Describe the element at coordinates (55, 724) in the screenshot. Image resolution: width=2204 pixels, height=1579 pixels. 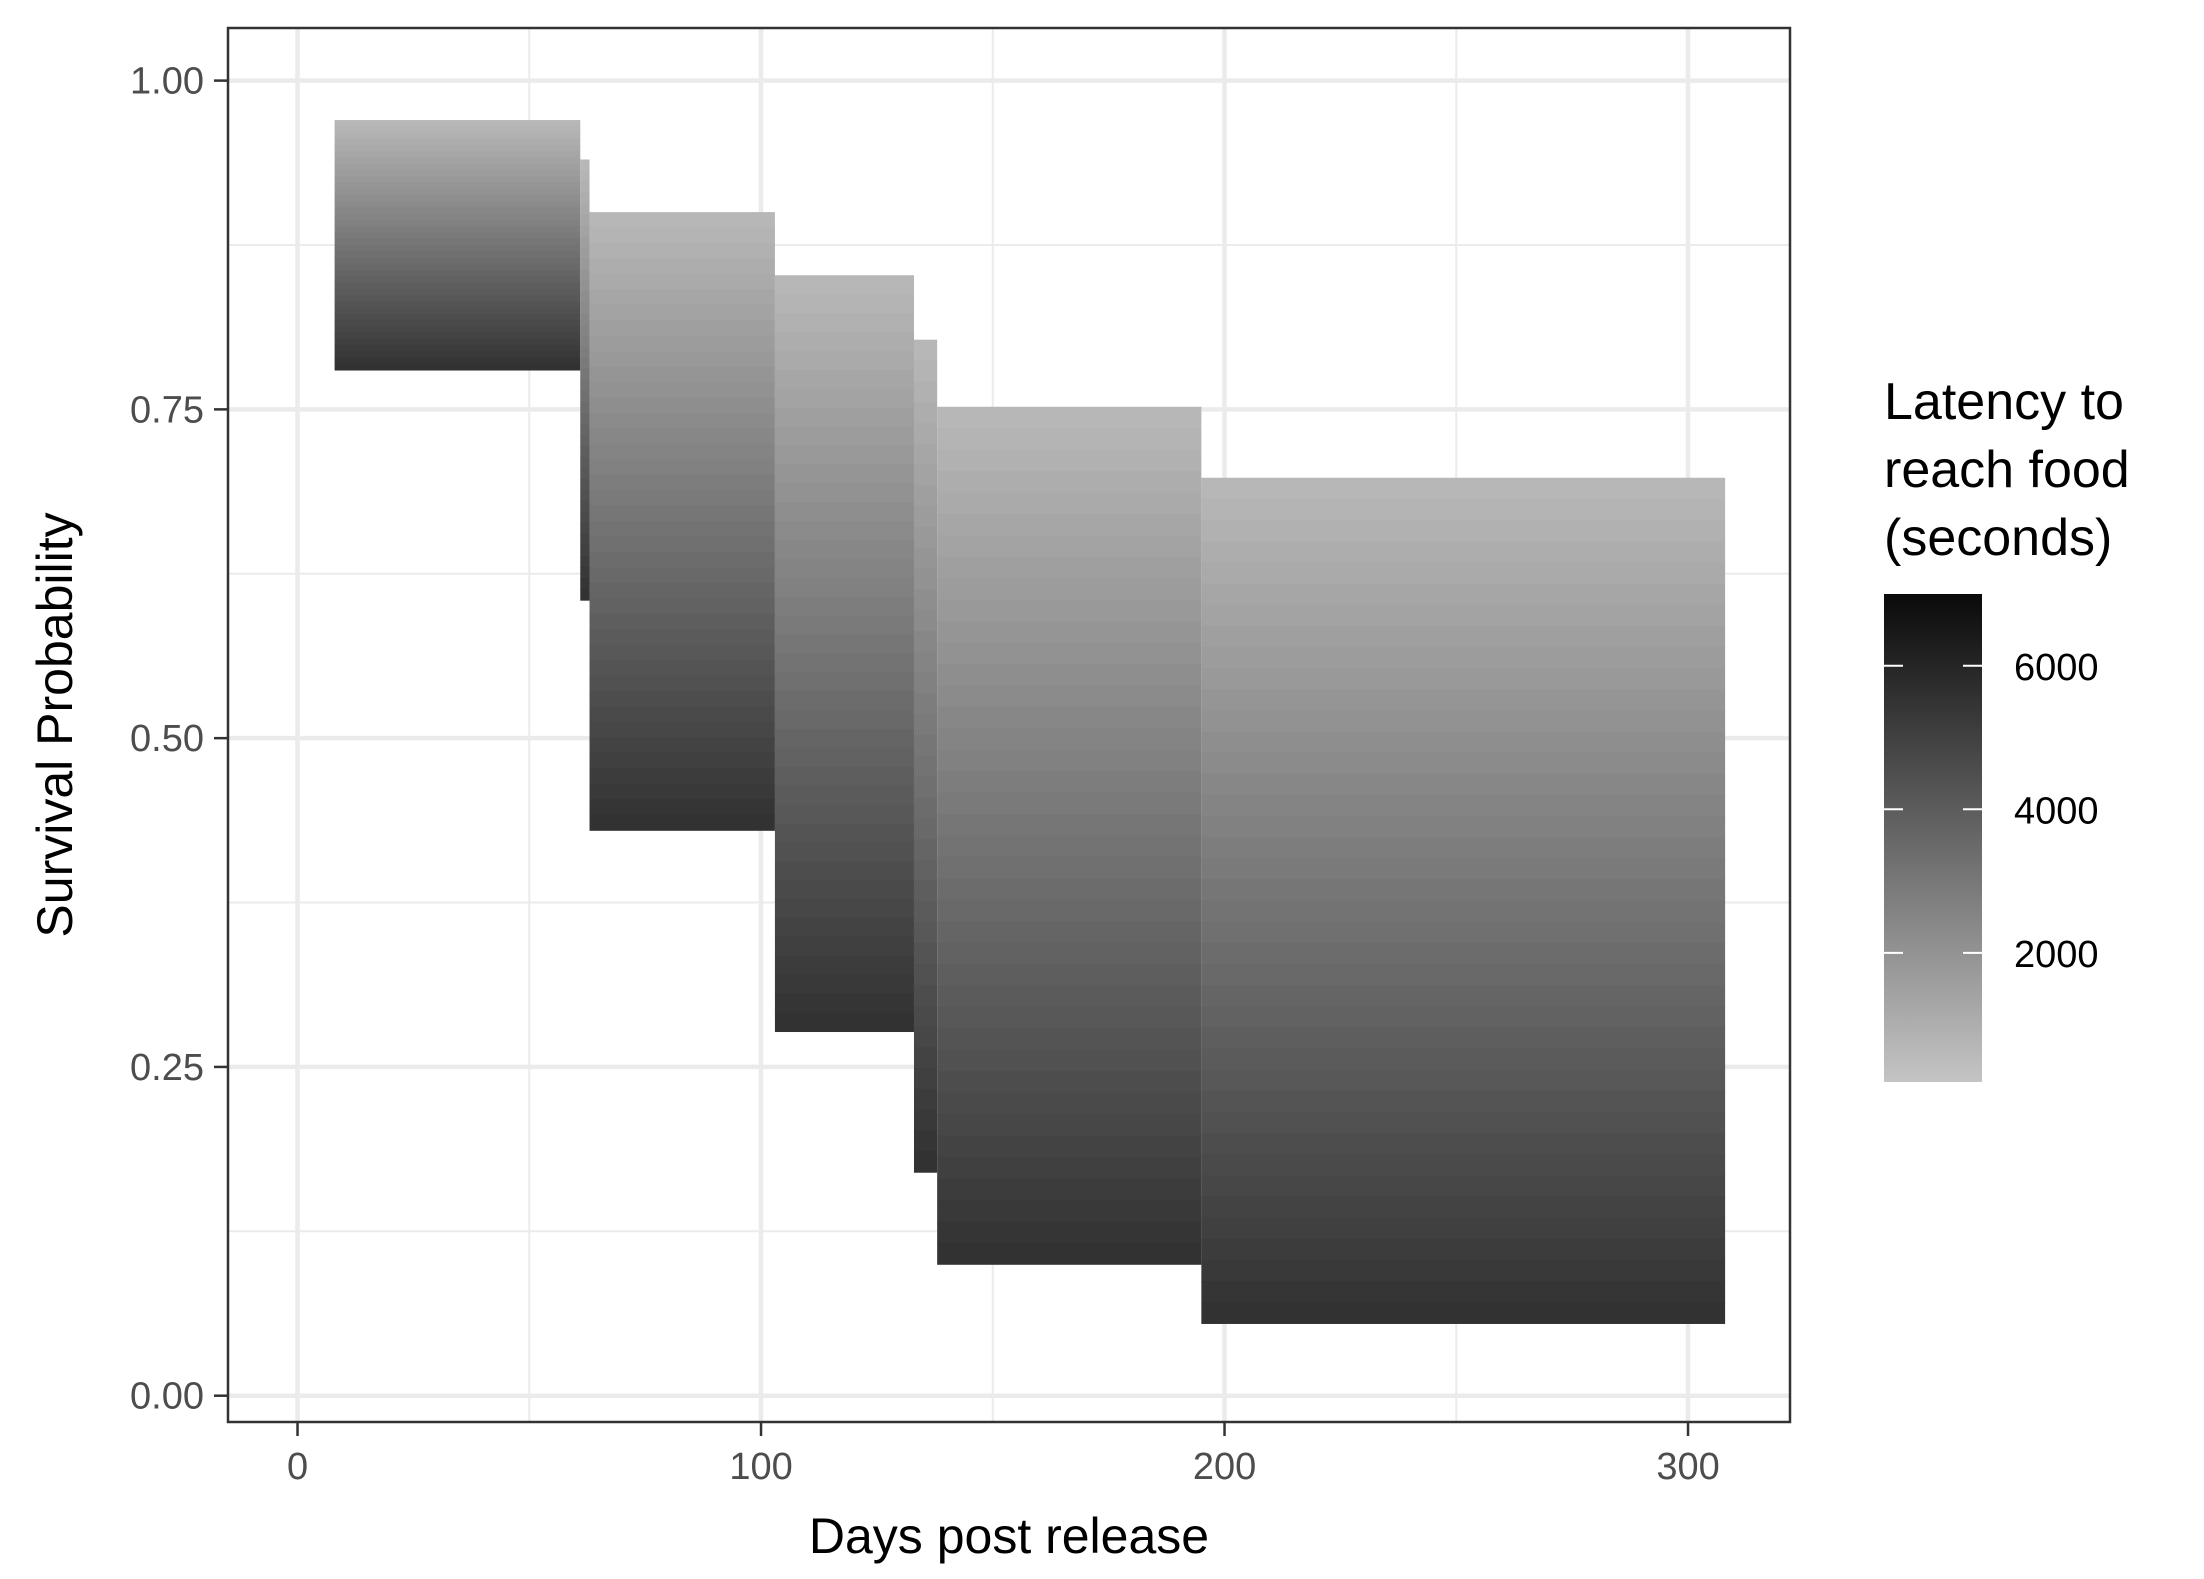
I see `y-axis-title: Survival Probability` at that location.